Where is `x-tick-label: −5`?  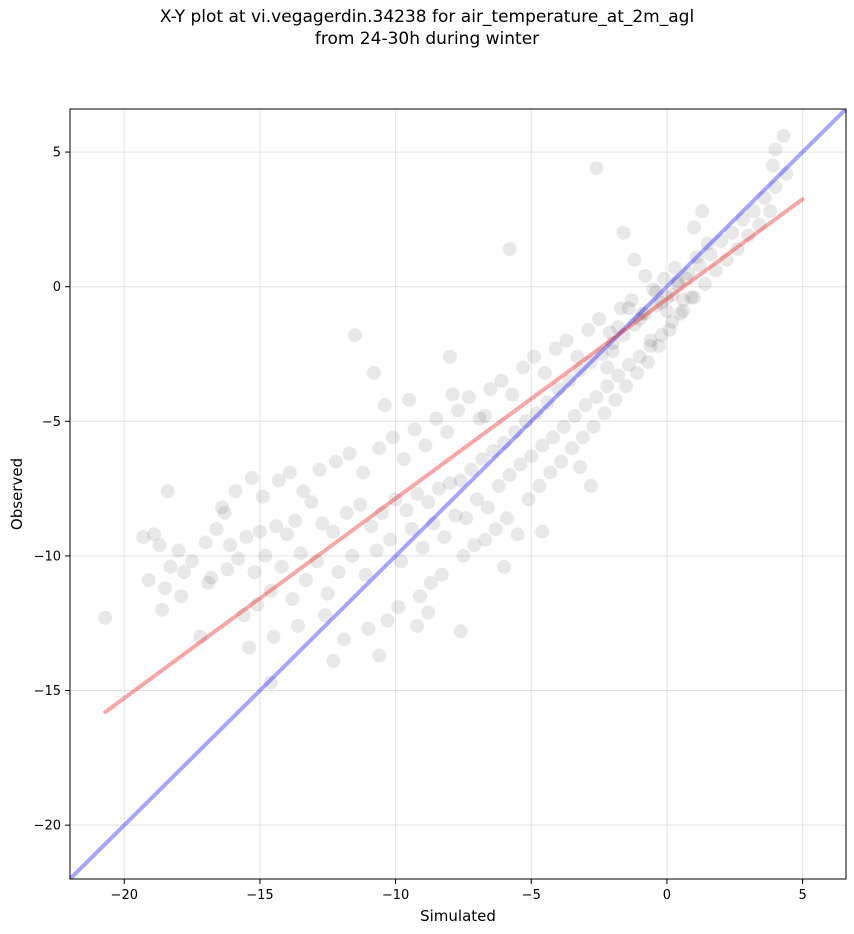 x-tick-label: −5 is located at coordinates (531, 895).